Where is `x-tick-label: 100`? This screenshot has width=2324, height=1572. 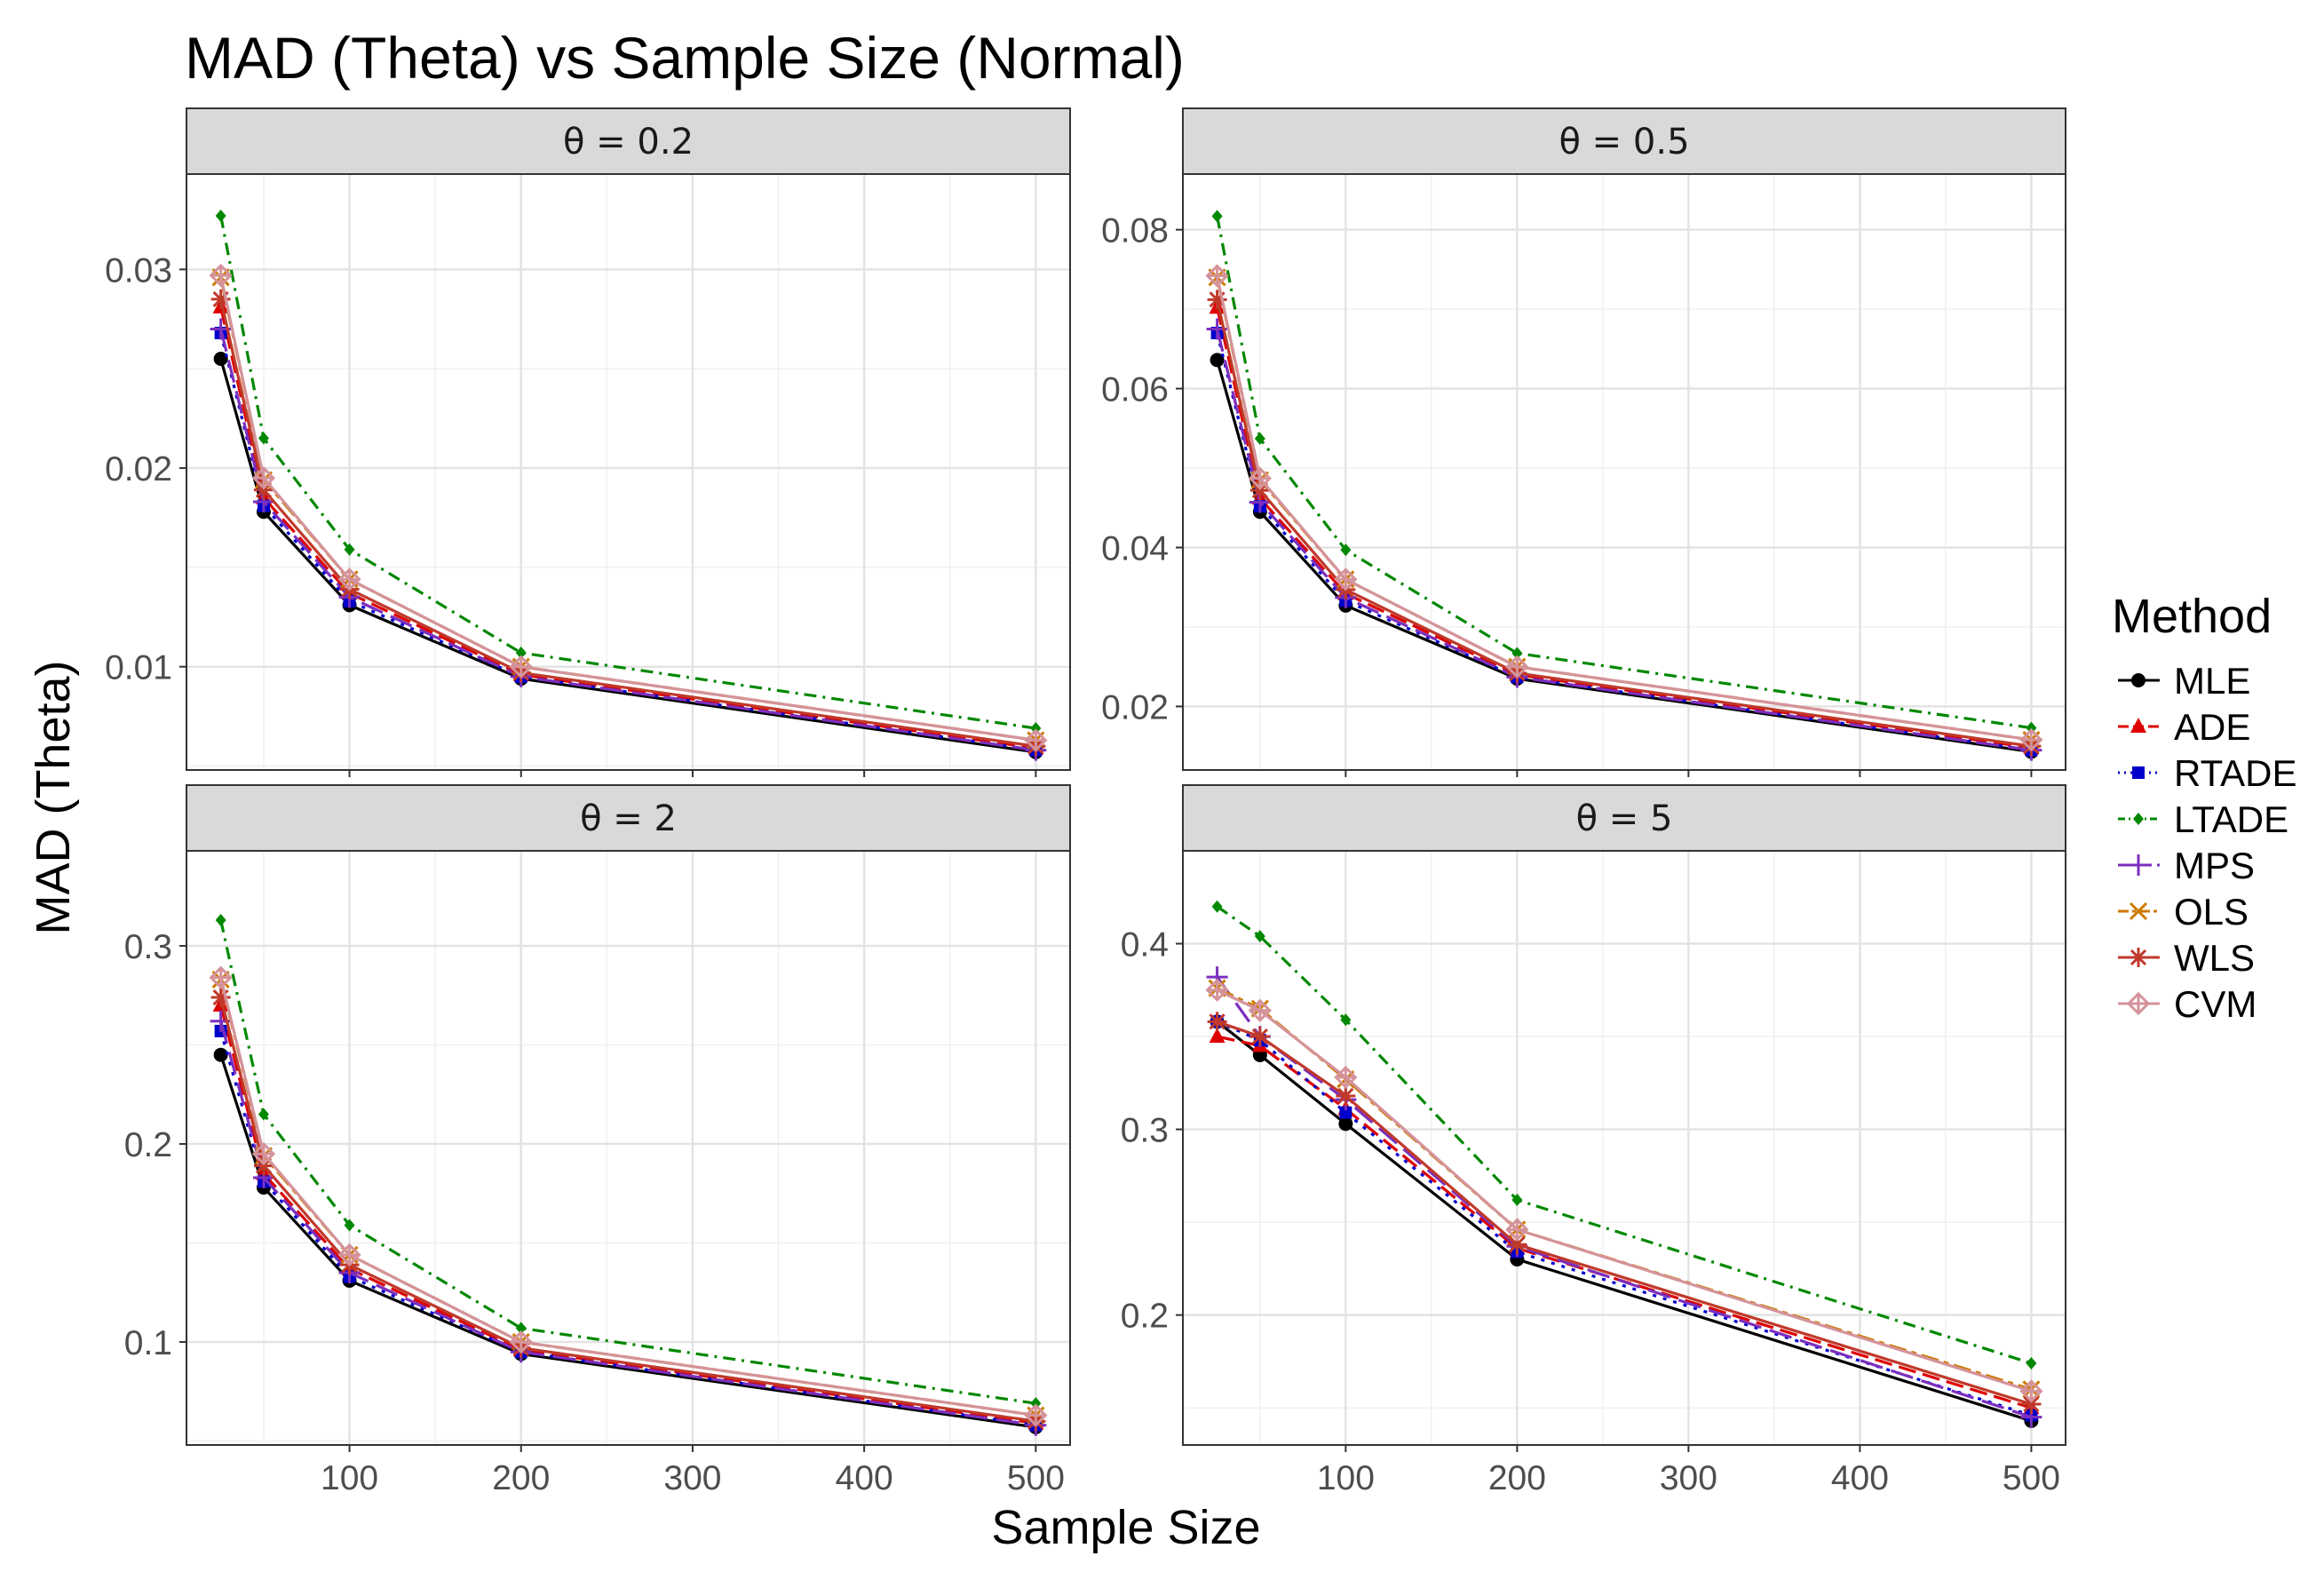
x-tick-label: 100 is located at coordinates (1346, 1478).